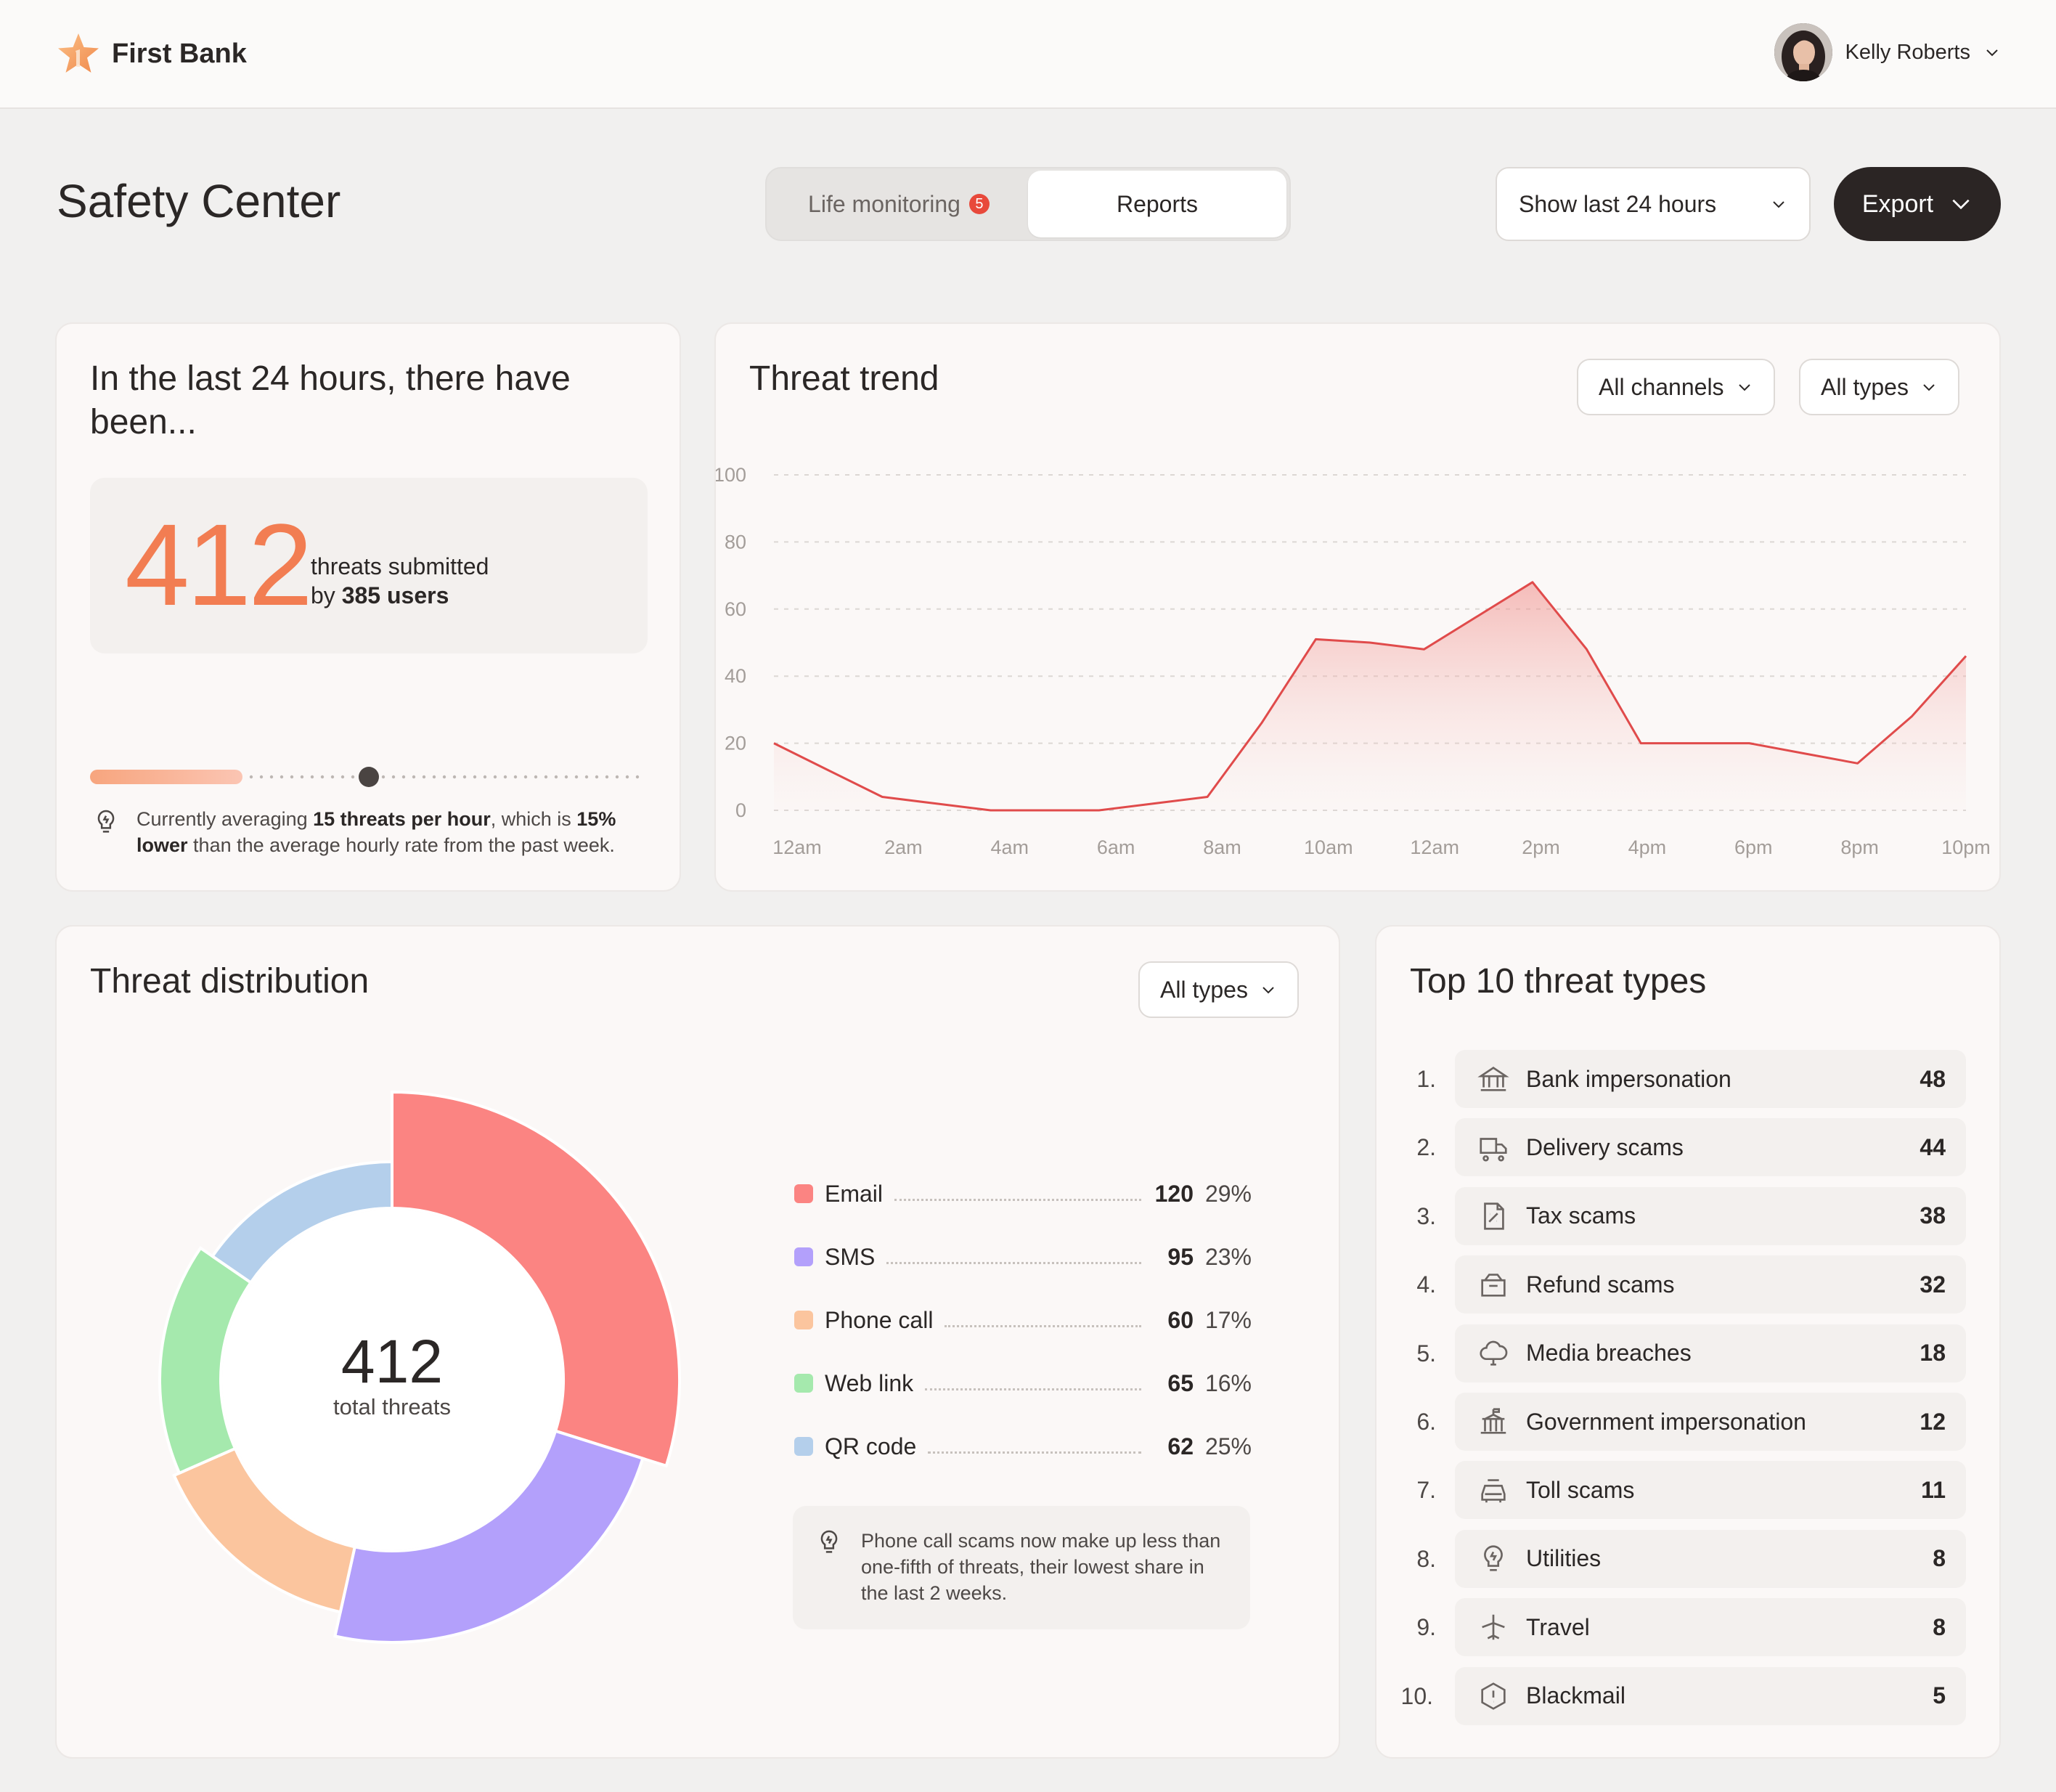 The height and width of the screenshot is (1792, 2056). What do you see at coordinates (1581, 1215) in the screenshot?
I see `threat-type-label: Tax scams` at bounding box center [1581, 1215].